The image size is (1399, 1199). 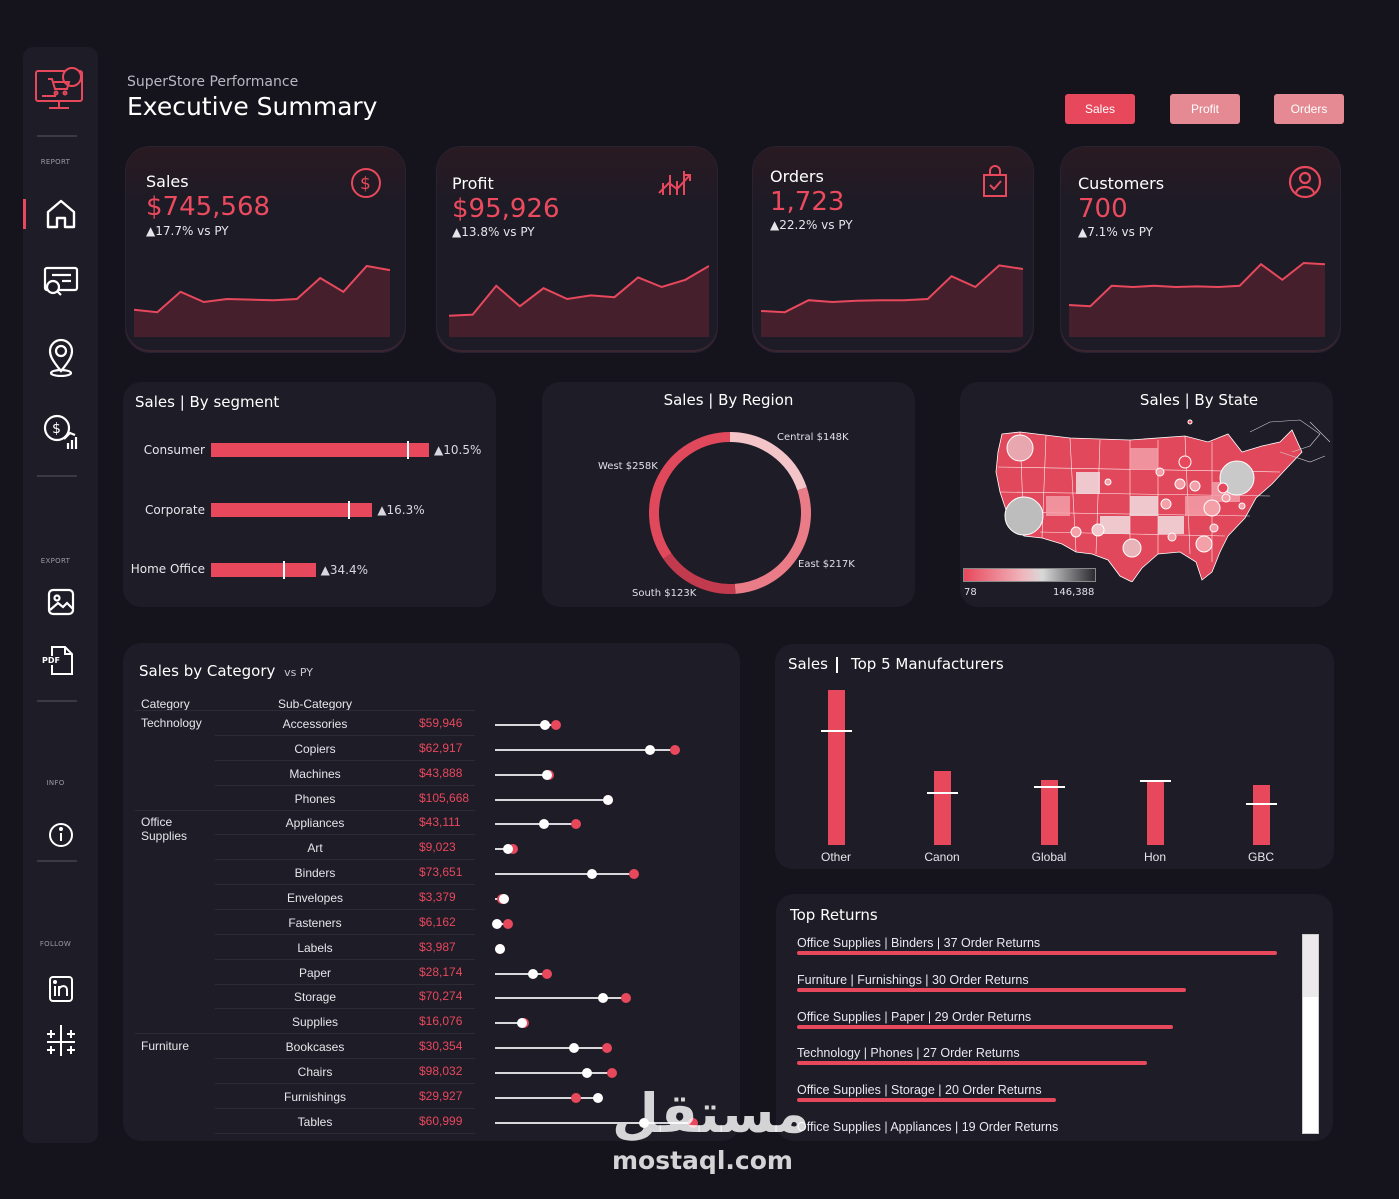 What do you see at coordinates (60, 602) in the screenshot?
I see `image-export-icon` at bounding box center [60, 602].